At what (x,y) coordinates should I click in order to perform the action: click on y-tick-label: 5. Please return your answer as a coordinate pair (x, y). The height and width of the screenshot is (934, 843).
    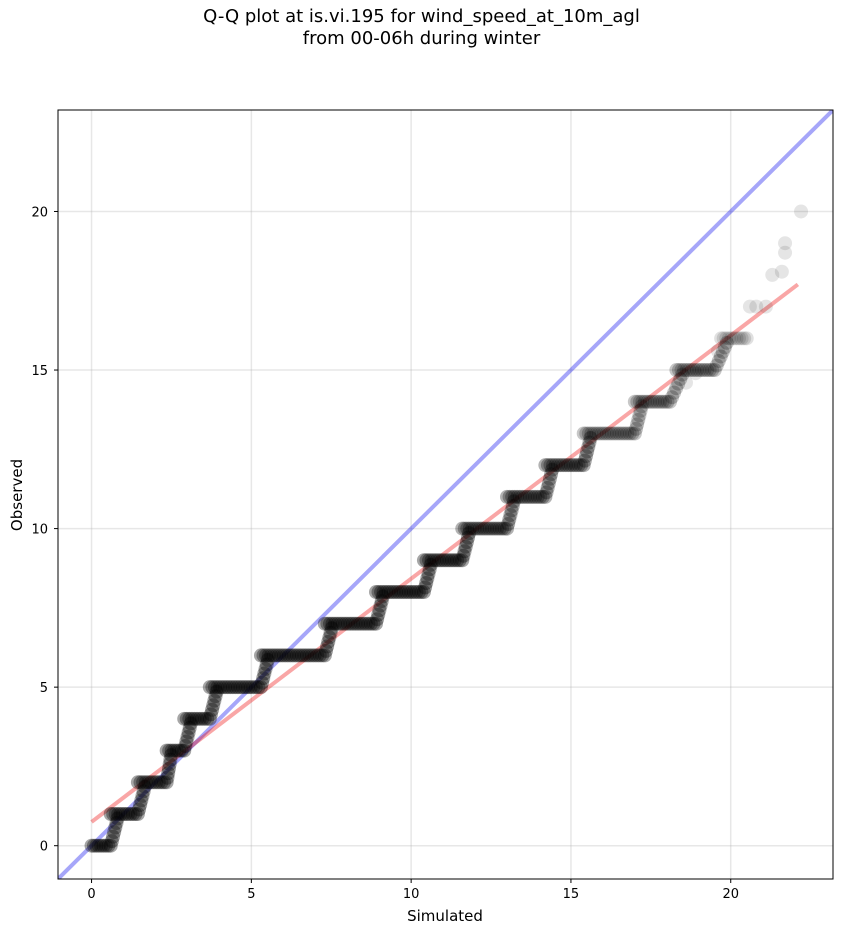
    Looking at the image, I should click on (44, 688).